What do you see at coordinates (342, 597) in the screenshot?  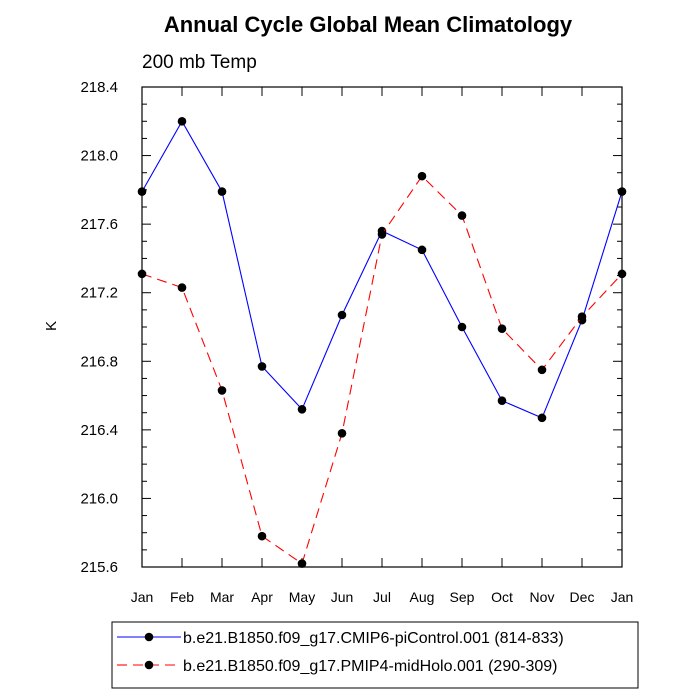 I see `x-tick-label: Jun` at bounding box center [342, 597].